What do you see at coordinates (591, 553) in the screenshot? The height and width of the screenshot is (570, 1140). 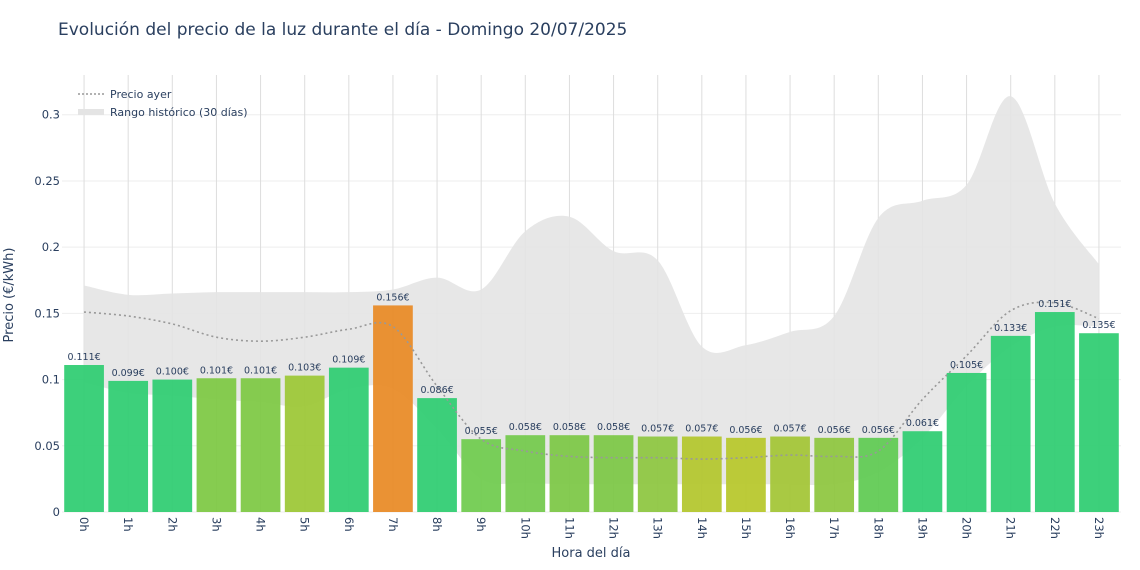 I see `x-axis-title: Hora del día` at bounding box center [591, 553].